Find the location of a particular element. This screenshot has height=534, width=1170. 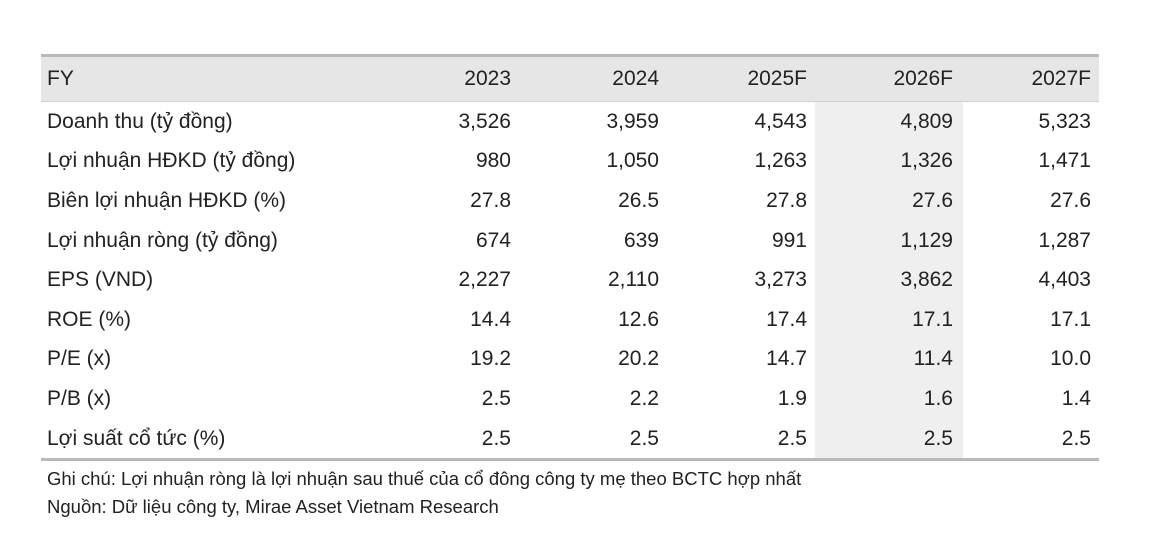

header-2024: 2024 is located at coordinates (593, 78).